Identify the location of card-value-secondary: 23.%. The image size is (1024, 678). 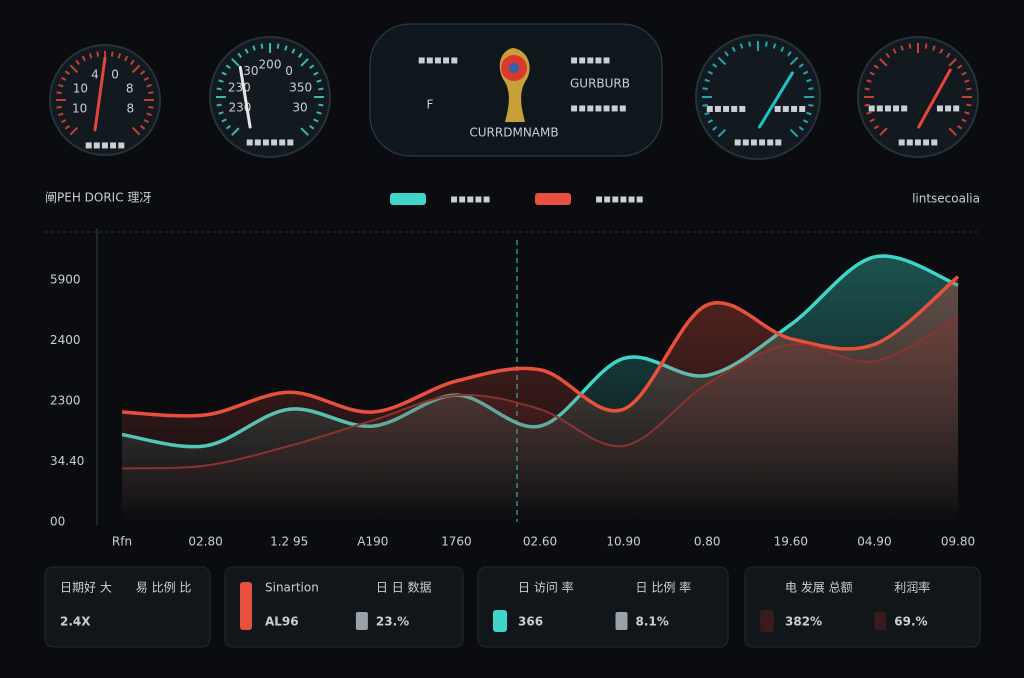
(392, 622).